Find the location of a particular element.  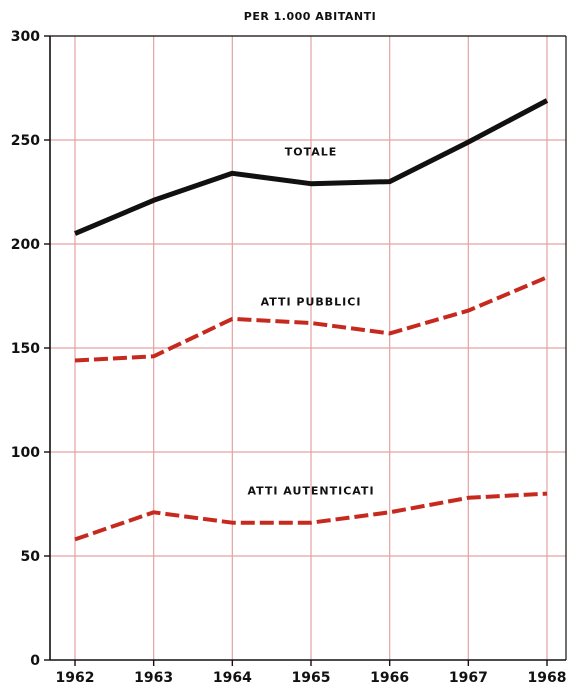

x-tick-label: 1962 is located at coordinates (75, 677).